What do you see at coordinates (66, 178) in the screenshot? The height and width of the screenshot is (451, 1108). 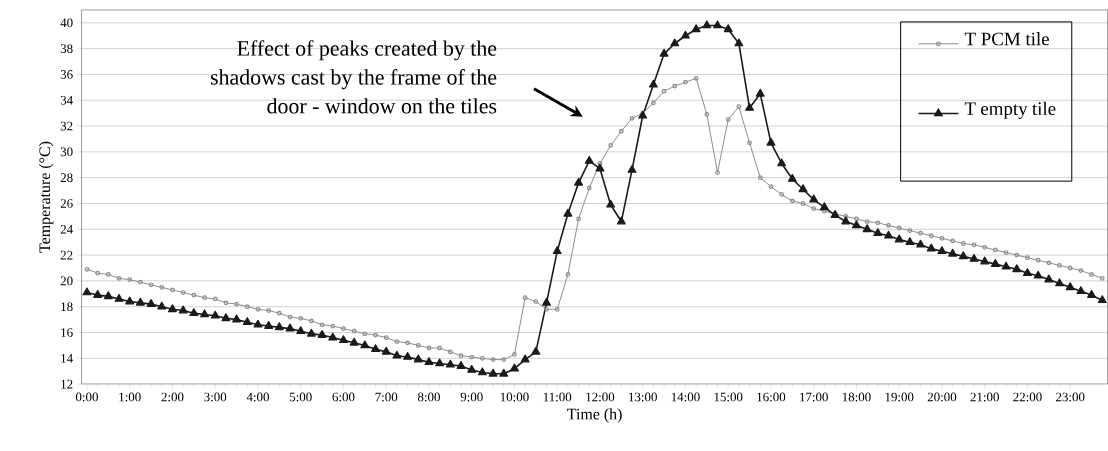 I see `y-tick-label: 28` at bounding box center [66, 178].